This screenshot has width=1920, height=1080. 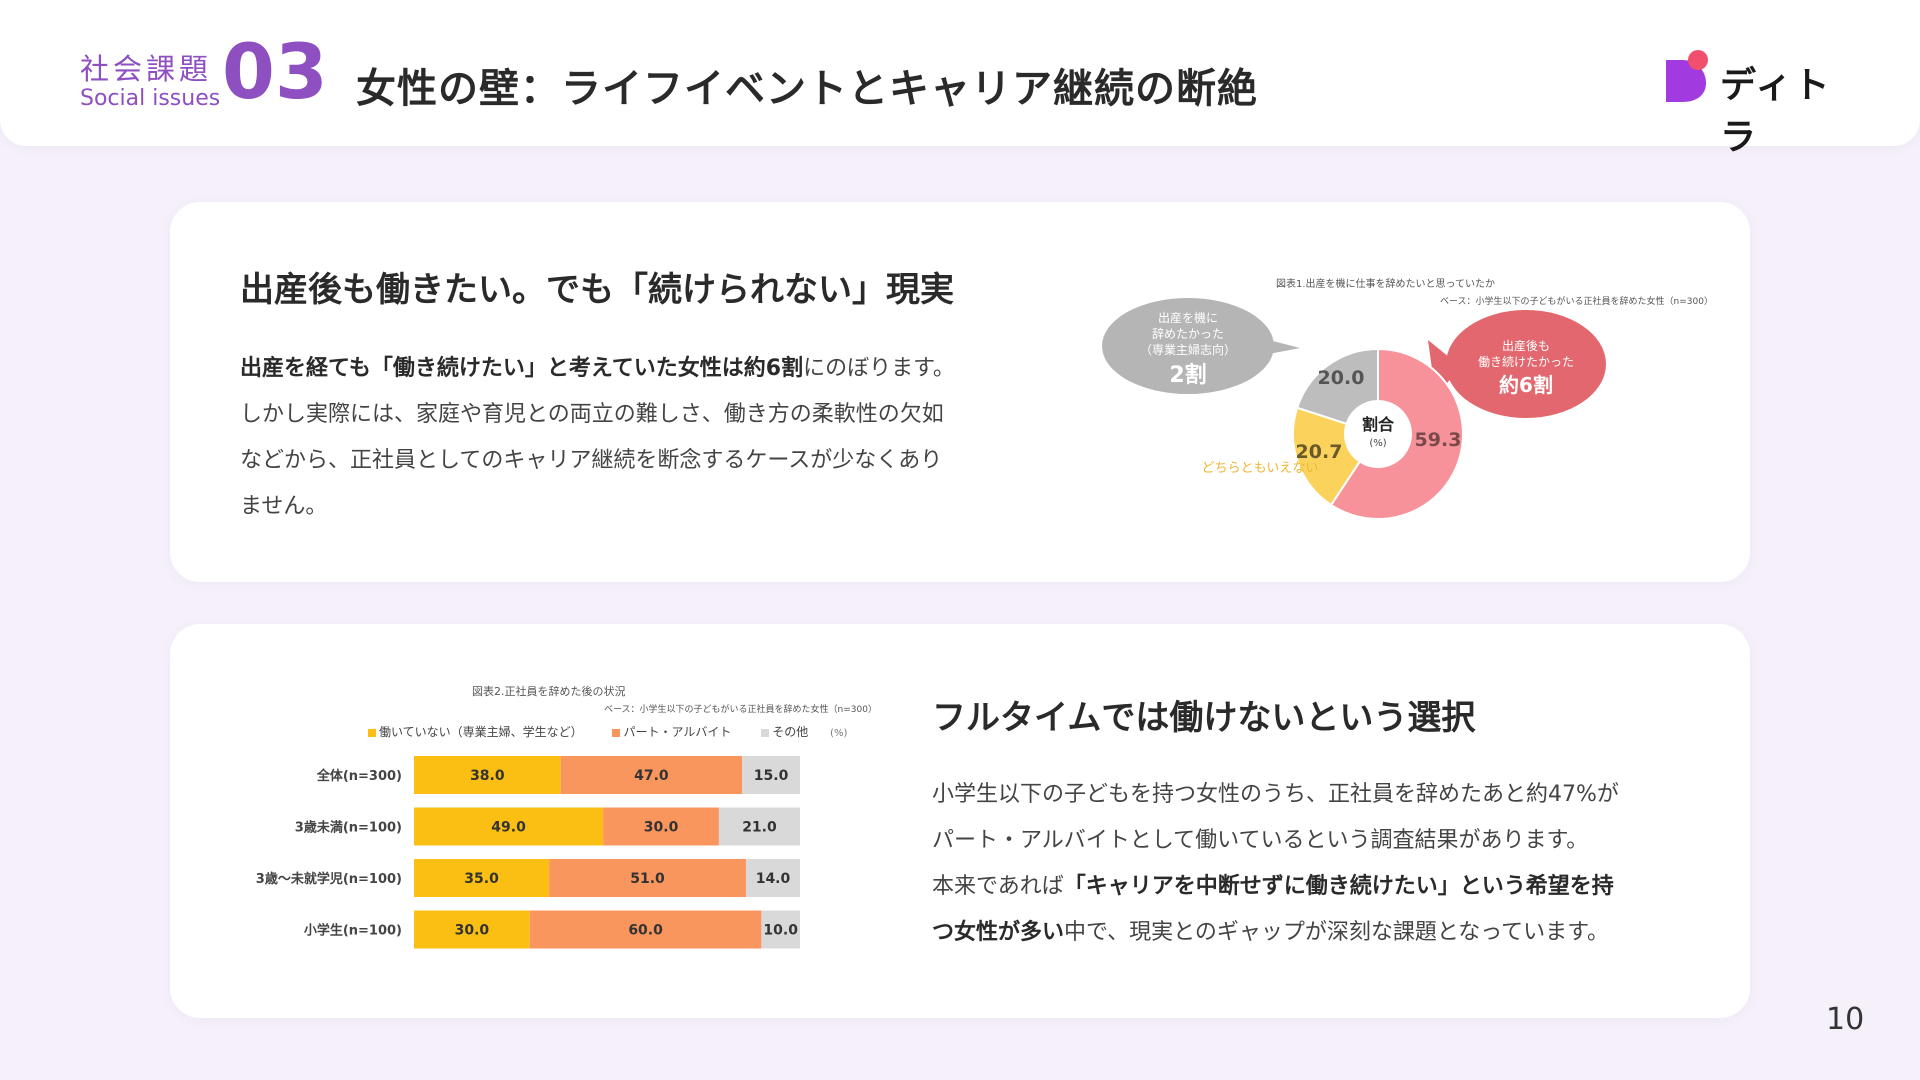 What do you see at coordinates (790, 732) in the screenshot?
I see `legend-label-other: その他` at bounding box center [790, 732].